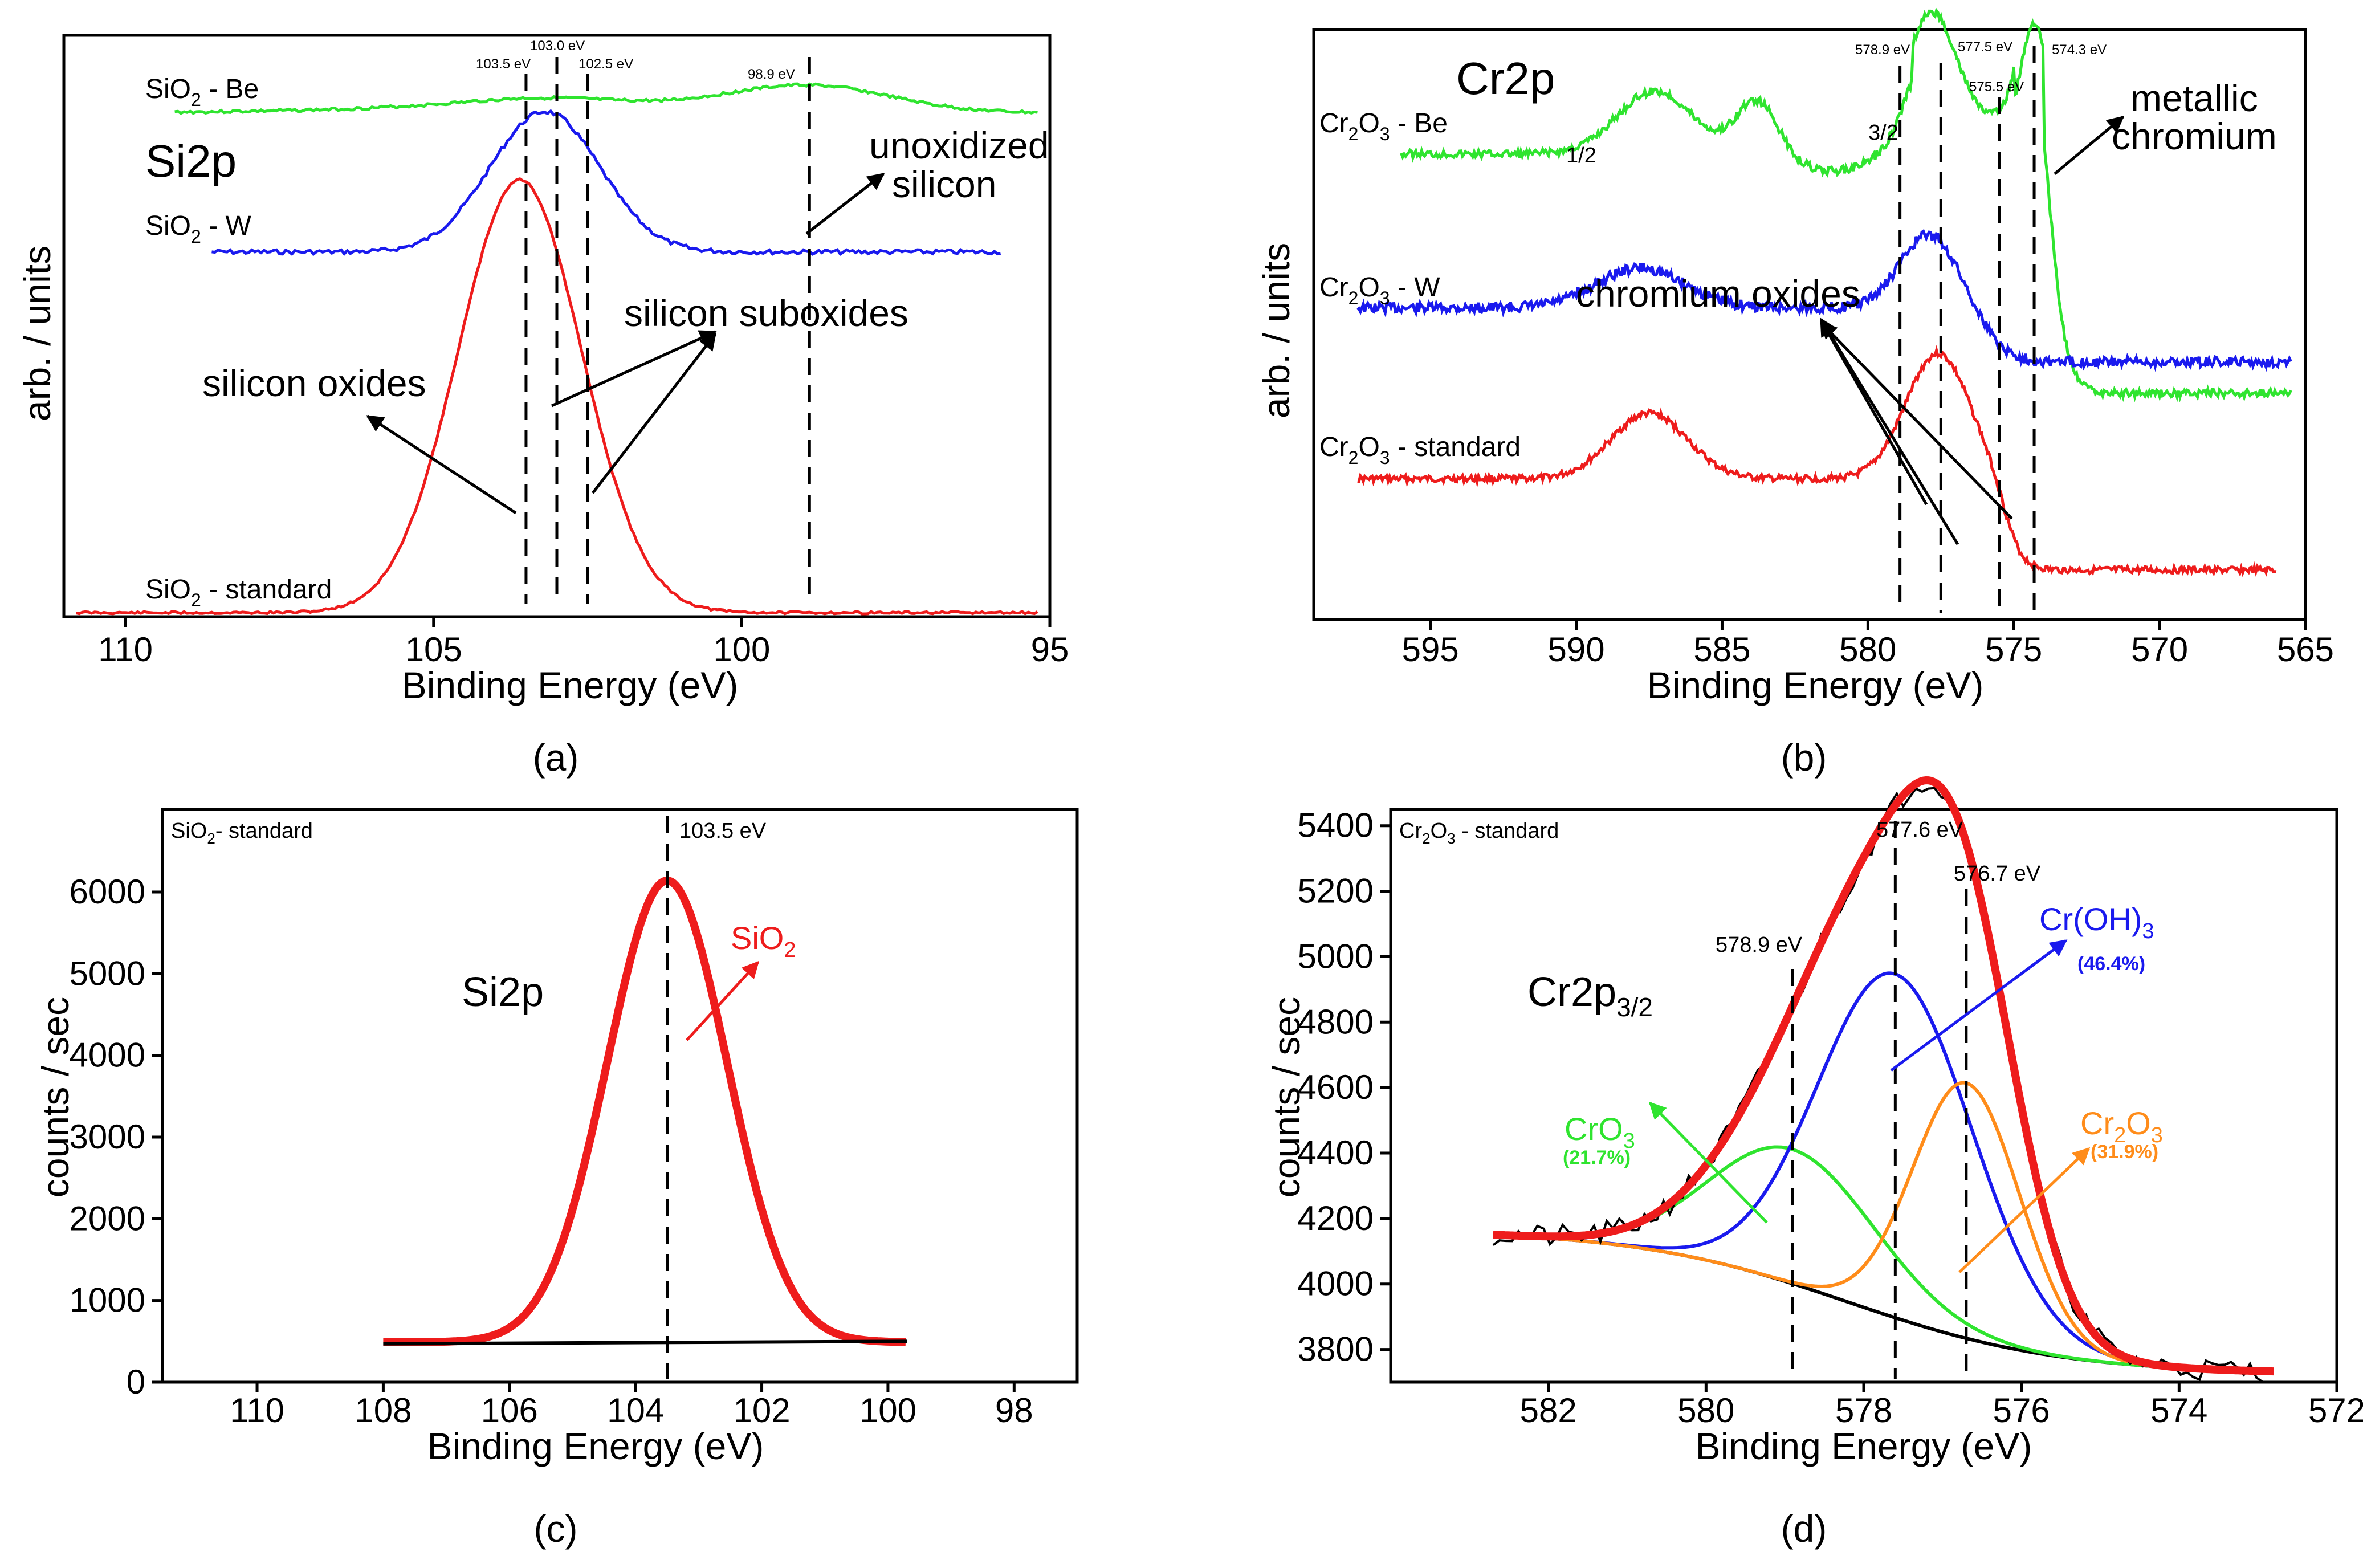 The width and height of the screenshot is (2363, 1568). I want to click on y-tick-label: 0, so click(136, 1382).